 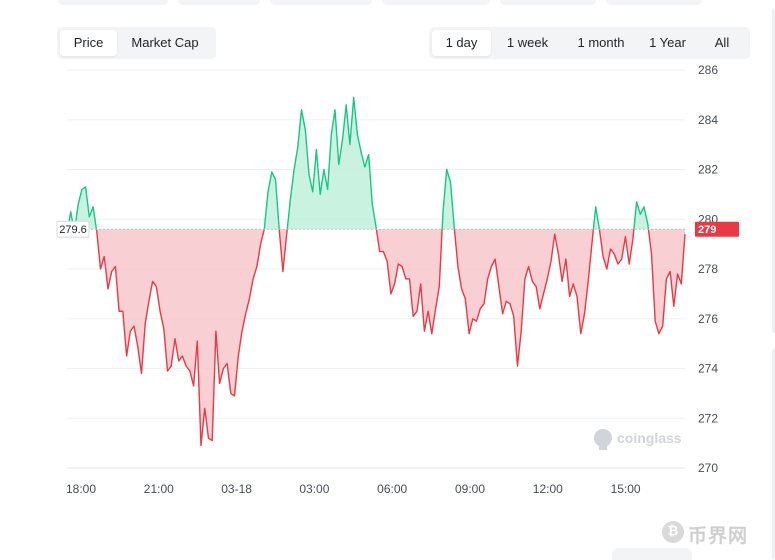 I want to click on timeframe-selector: 1 day 1 week 1 month 1 Year All, so click(x=589, y=43).